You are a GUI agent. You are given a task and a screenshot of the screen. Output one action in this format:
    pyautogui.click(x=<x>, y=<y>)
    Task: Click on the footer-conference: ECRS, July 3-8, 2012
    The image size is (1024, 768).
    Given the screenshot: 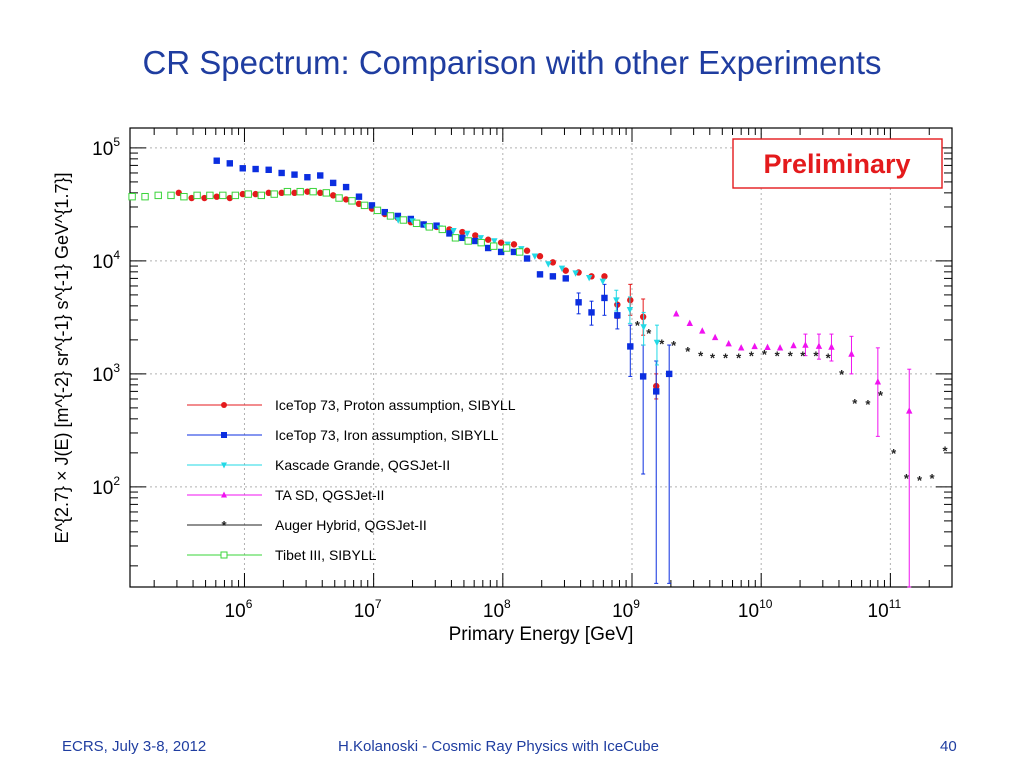 What is the action you would take?
    pyautogui.click(x=134, y=746)
    